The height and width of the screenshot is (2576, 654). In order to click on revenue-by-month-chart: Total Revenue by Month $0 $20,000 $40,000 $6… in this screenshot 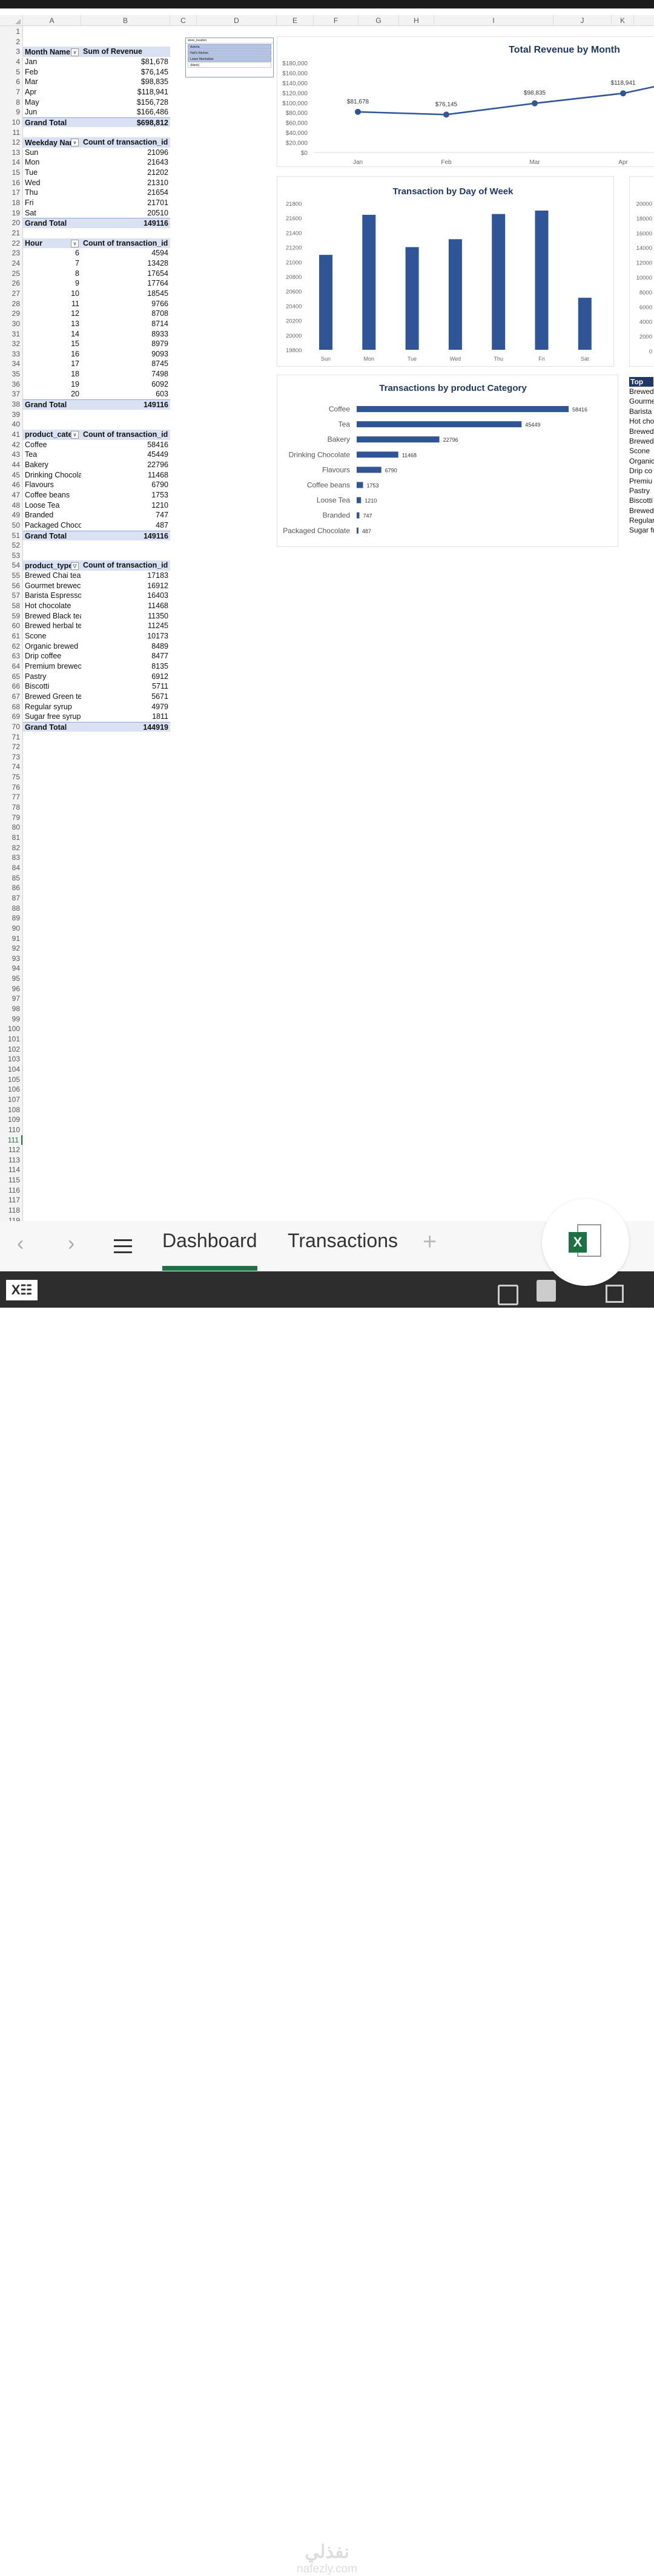, I will do `click(465, 101)`.